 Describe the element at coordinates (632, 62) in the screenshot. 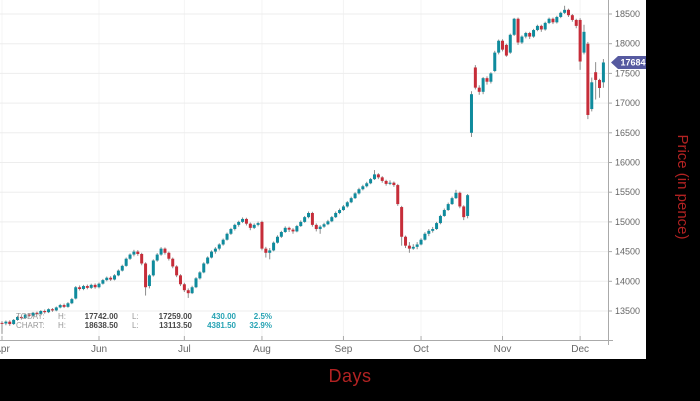

I see `last-price-badge-label: 17684` at that location.